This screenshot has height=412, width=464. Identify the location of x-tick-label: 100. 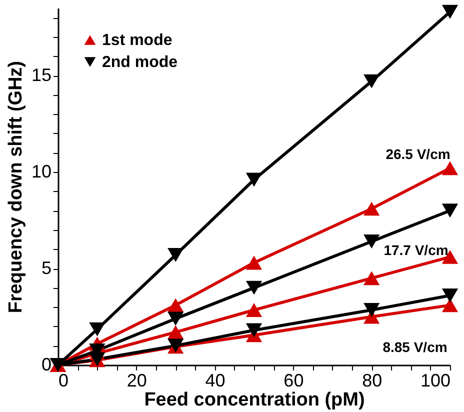
(435, 380).